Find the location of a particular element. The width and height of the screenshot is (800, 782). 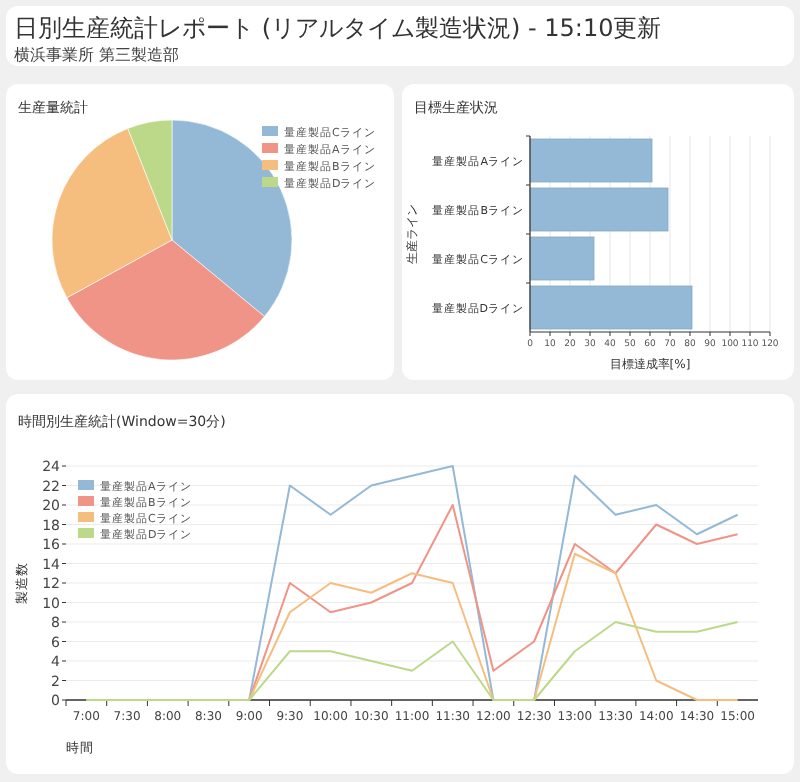

line-series is located at coordinates (412, 661).